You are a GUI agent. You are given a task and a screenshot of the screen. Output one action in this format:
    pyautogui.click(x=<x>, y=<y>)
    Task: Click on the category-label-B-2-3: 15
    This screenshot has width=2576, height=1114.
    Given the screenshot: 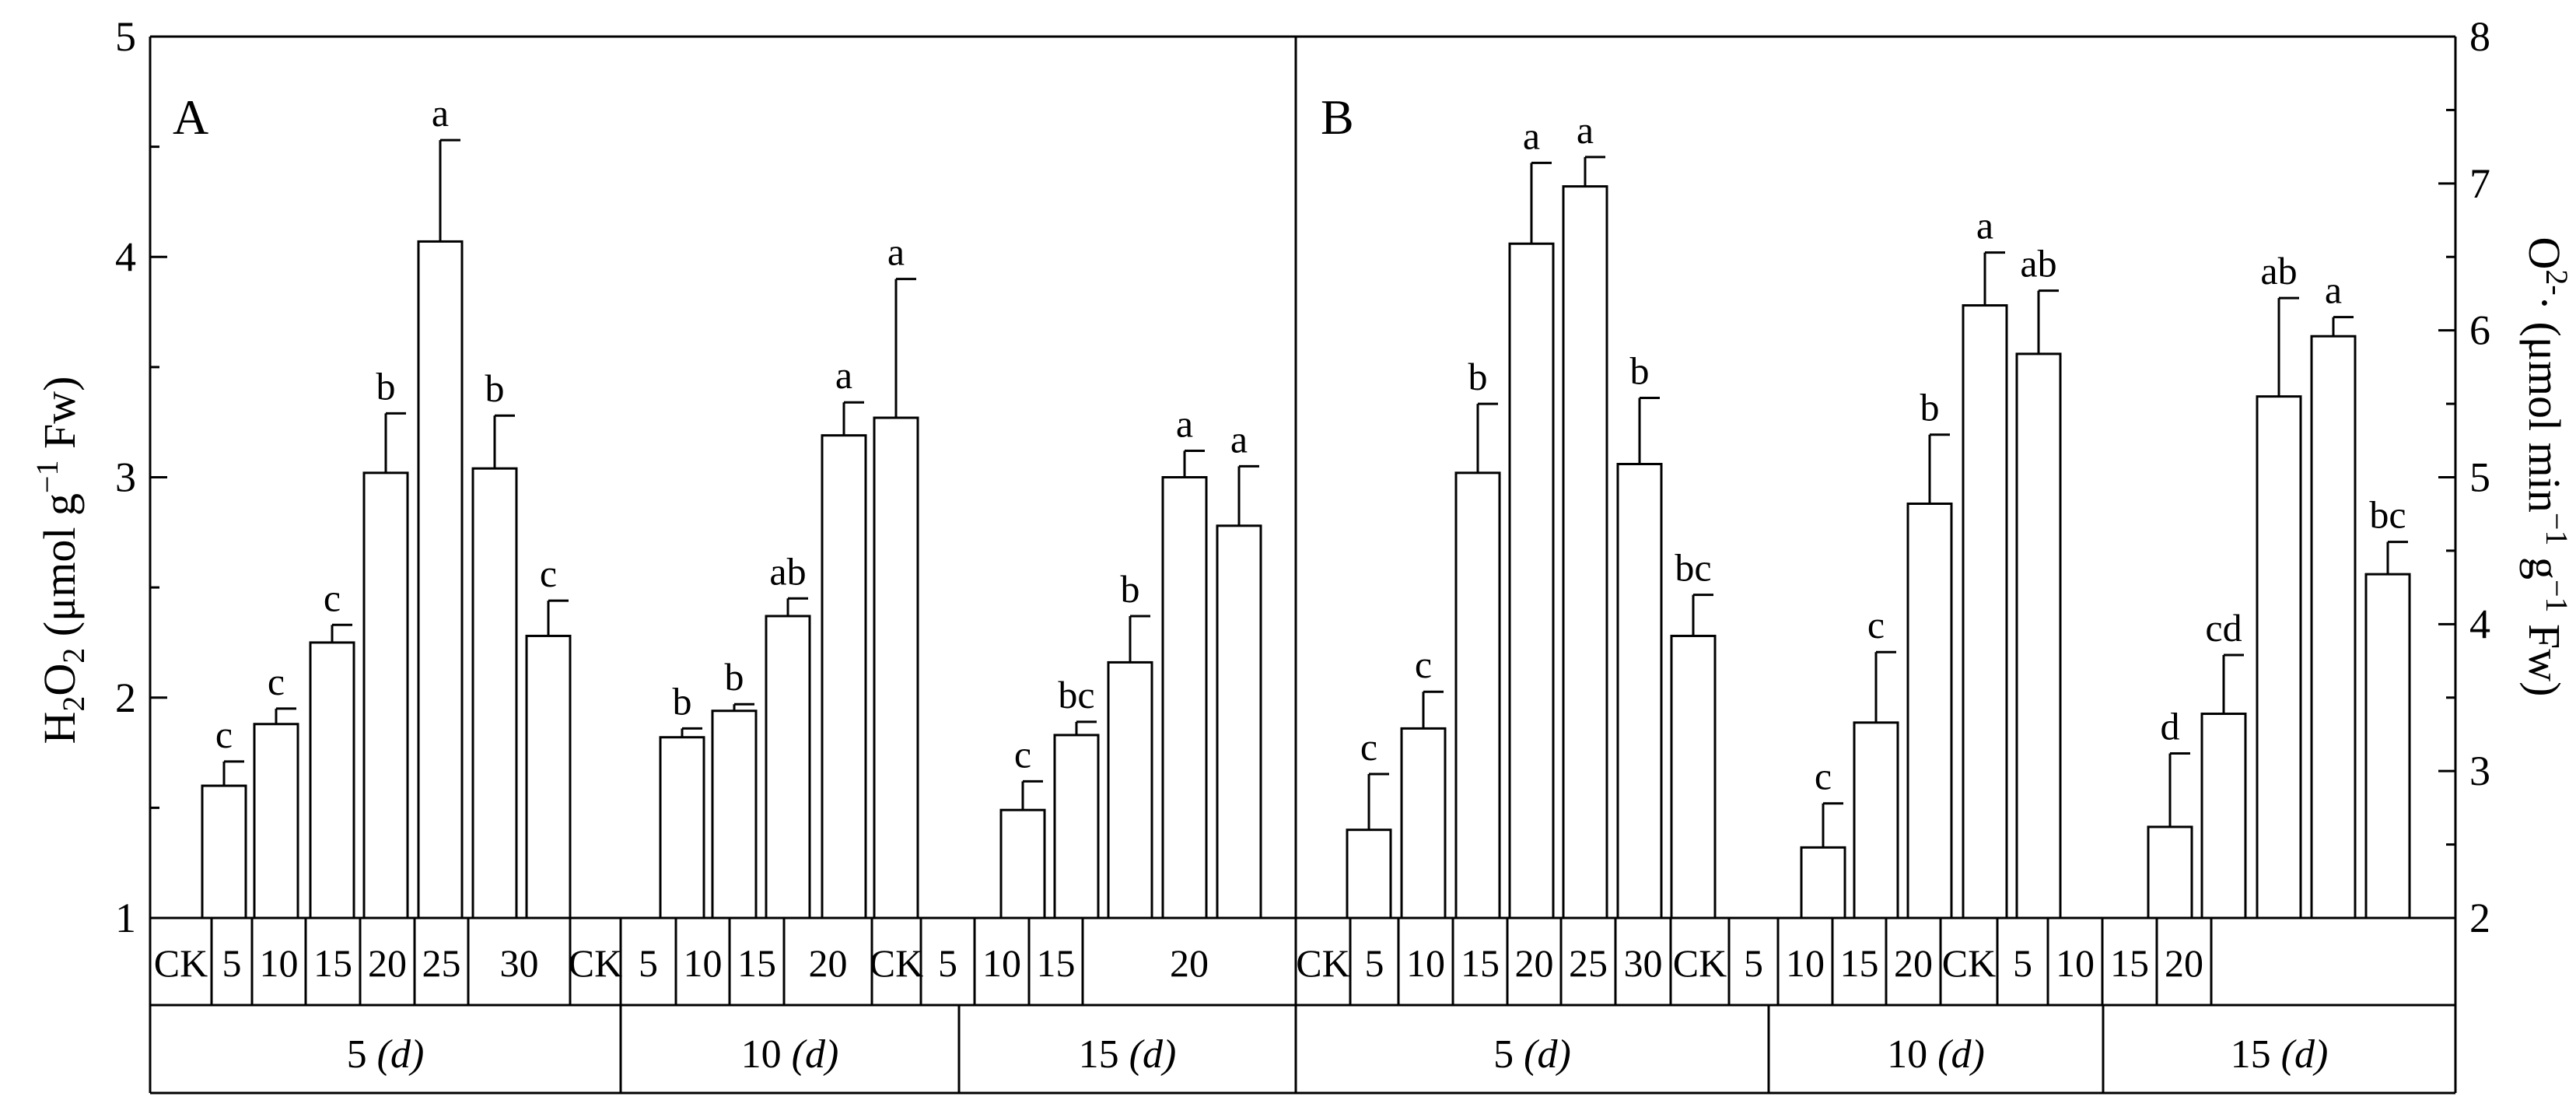 What is the action you would take?
    pyautogui.click(x=2129, y=963)
    